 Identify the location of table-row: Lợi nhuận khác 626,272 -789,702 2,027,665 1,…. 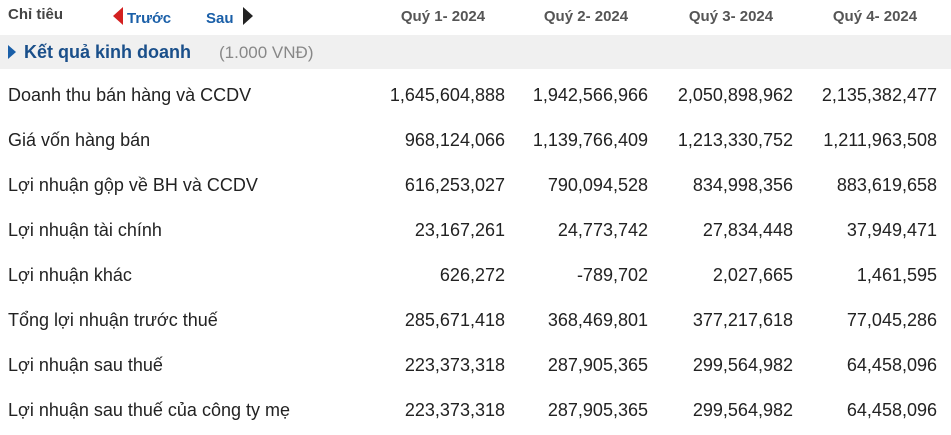
(475, 275).